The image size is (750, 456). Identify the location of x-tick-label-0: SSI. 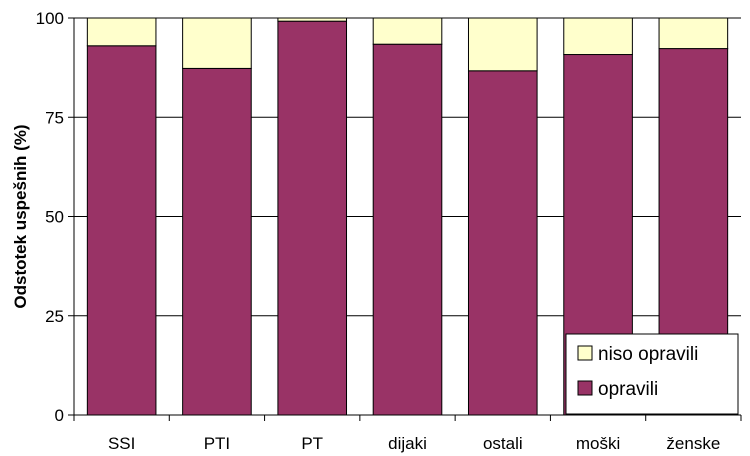
(121, 443).